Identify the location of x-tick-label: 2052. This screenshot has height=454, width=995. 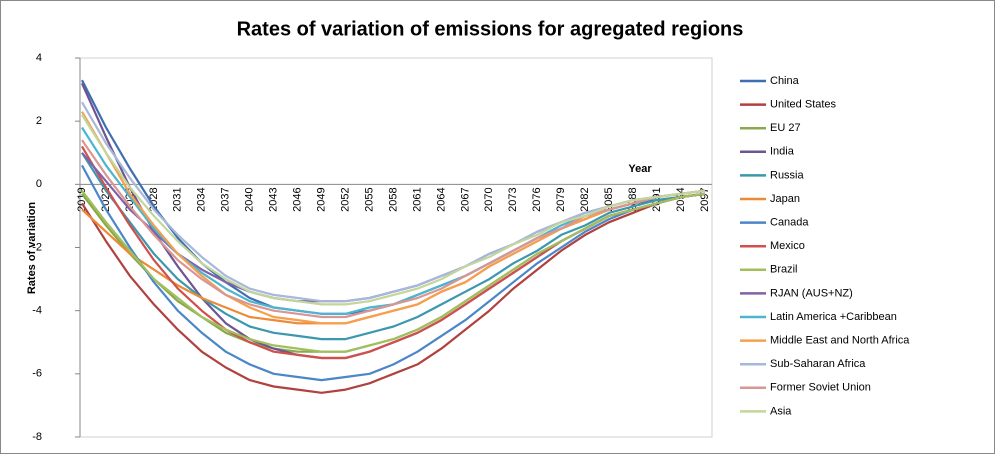
(345, 199).